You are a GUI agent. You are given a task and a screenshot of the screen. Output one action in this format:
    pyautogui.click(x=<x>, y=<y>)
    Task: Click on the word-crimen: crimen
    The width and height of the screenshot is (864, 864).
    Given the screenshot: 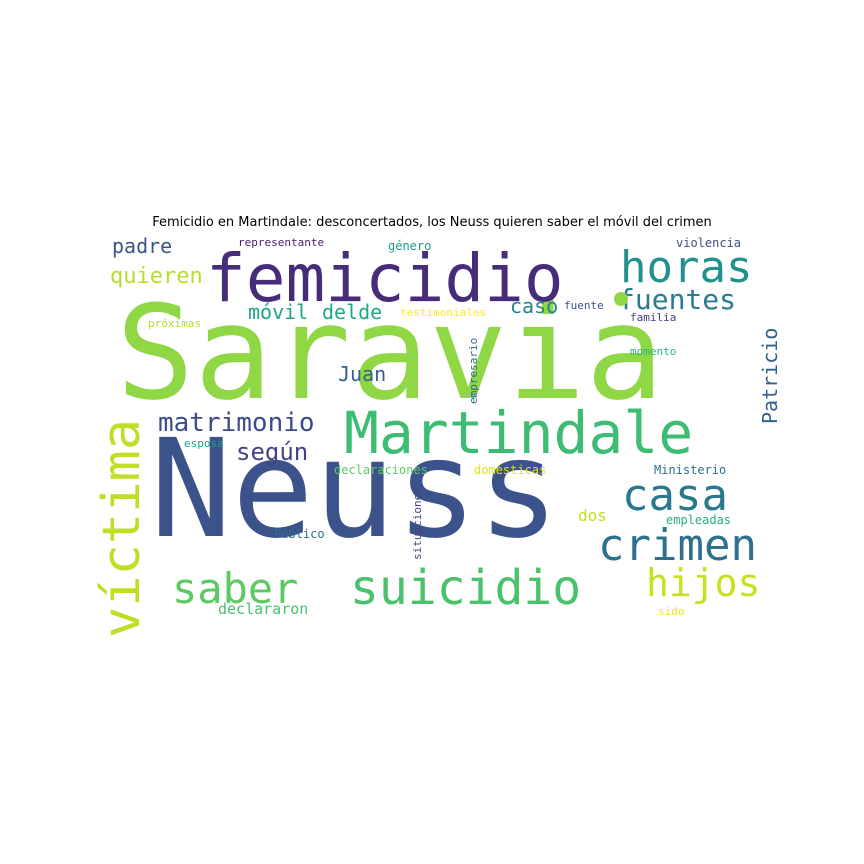 What is the action you would take?
    pyautogui.click(x=677, y=545)
    